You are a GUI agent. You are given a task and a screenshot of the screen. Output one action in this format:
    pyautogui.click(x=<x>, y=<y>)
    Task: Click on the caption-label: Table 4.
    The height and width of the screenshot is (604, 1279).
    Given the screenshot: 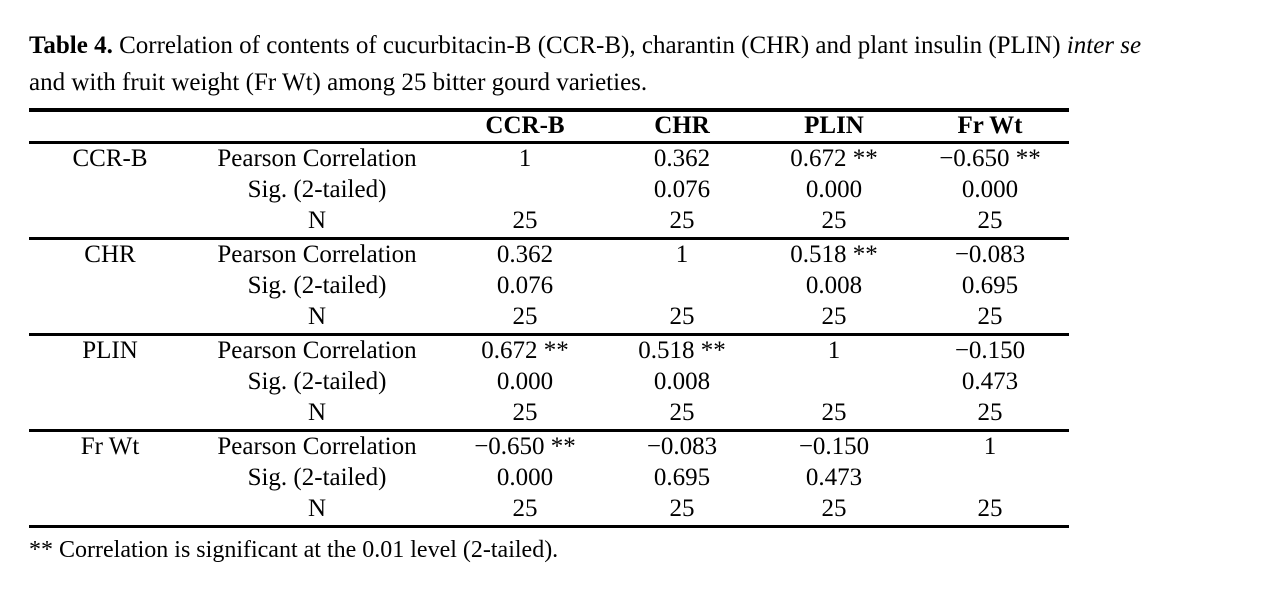 What is the action you would take?
    pyautogui.click(x=71, y=45)
    